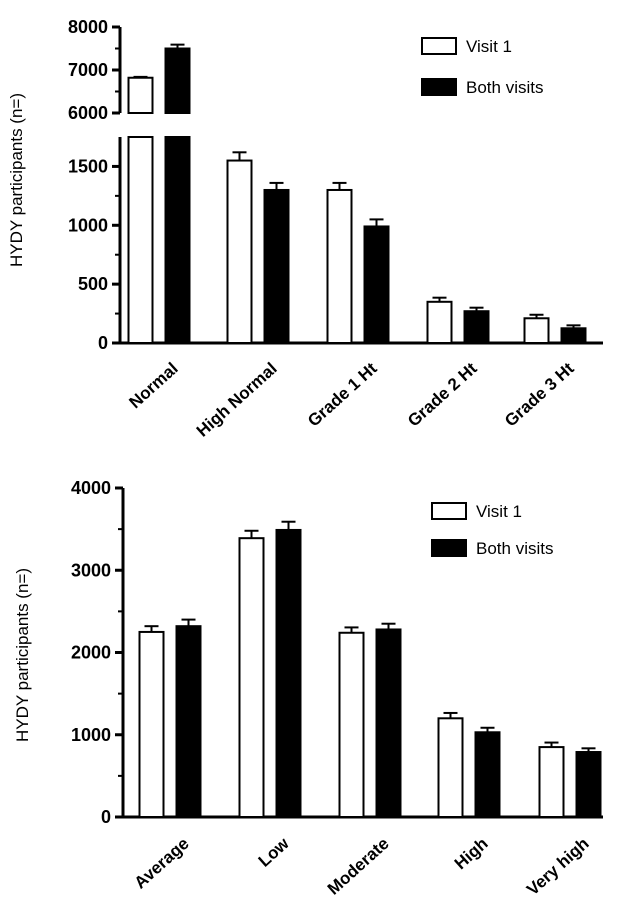 This screenshot has height=917, width=617. I want to click on category-label: Grade 2 Ht, so click(442, 395).